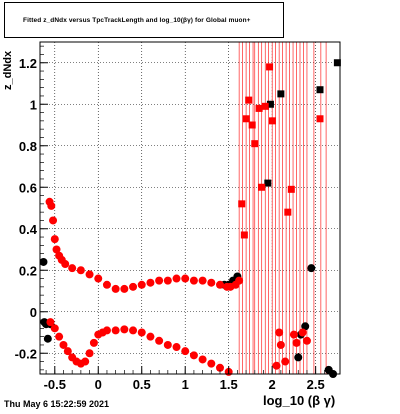 This screenshot has height=414, width=400. I want to click on y-tick-label: 0.6, so click(28, 187).